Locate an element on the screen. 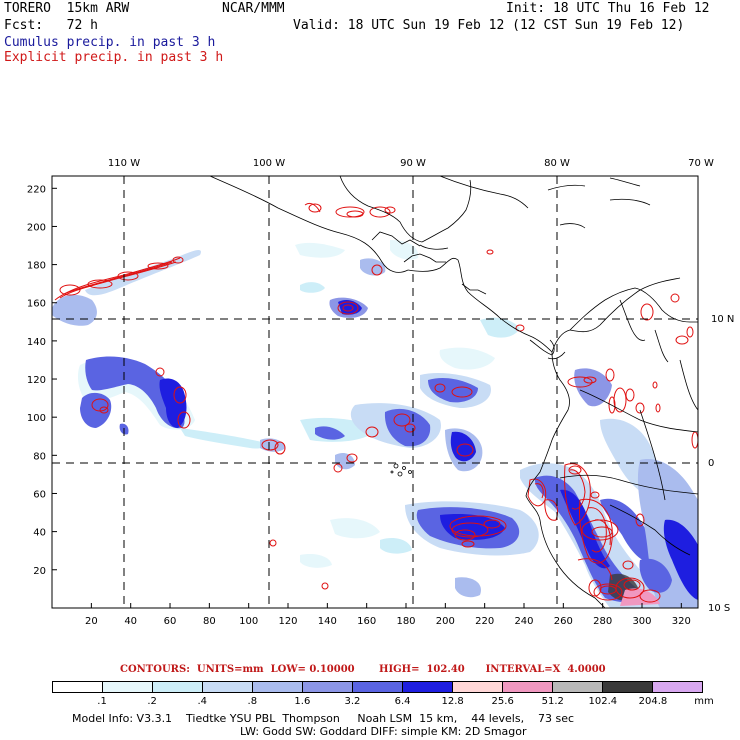  lon-label: 110 W is located at coordinates (124, 163).